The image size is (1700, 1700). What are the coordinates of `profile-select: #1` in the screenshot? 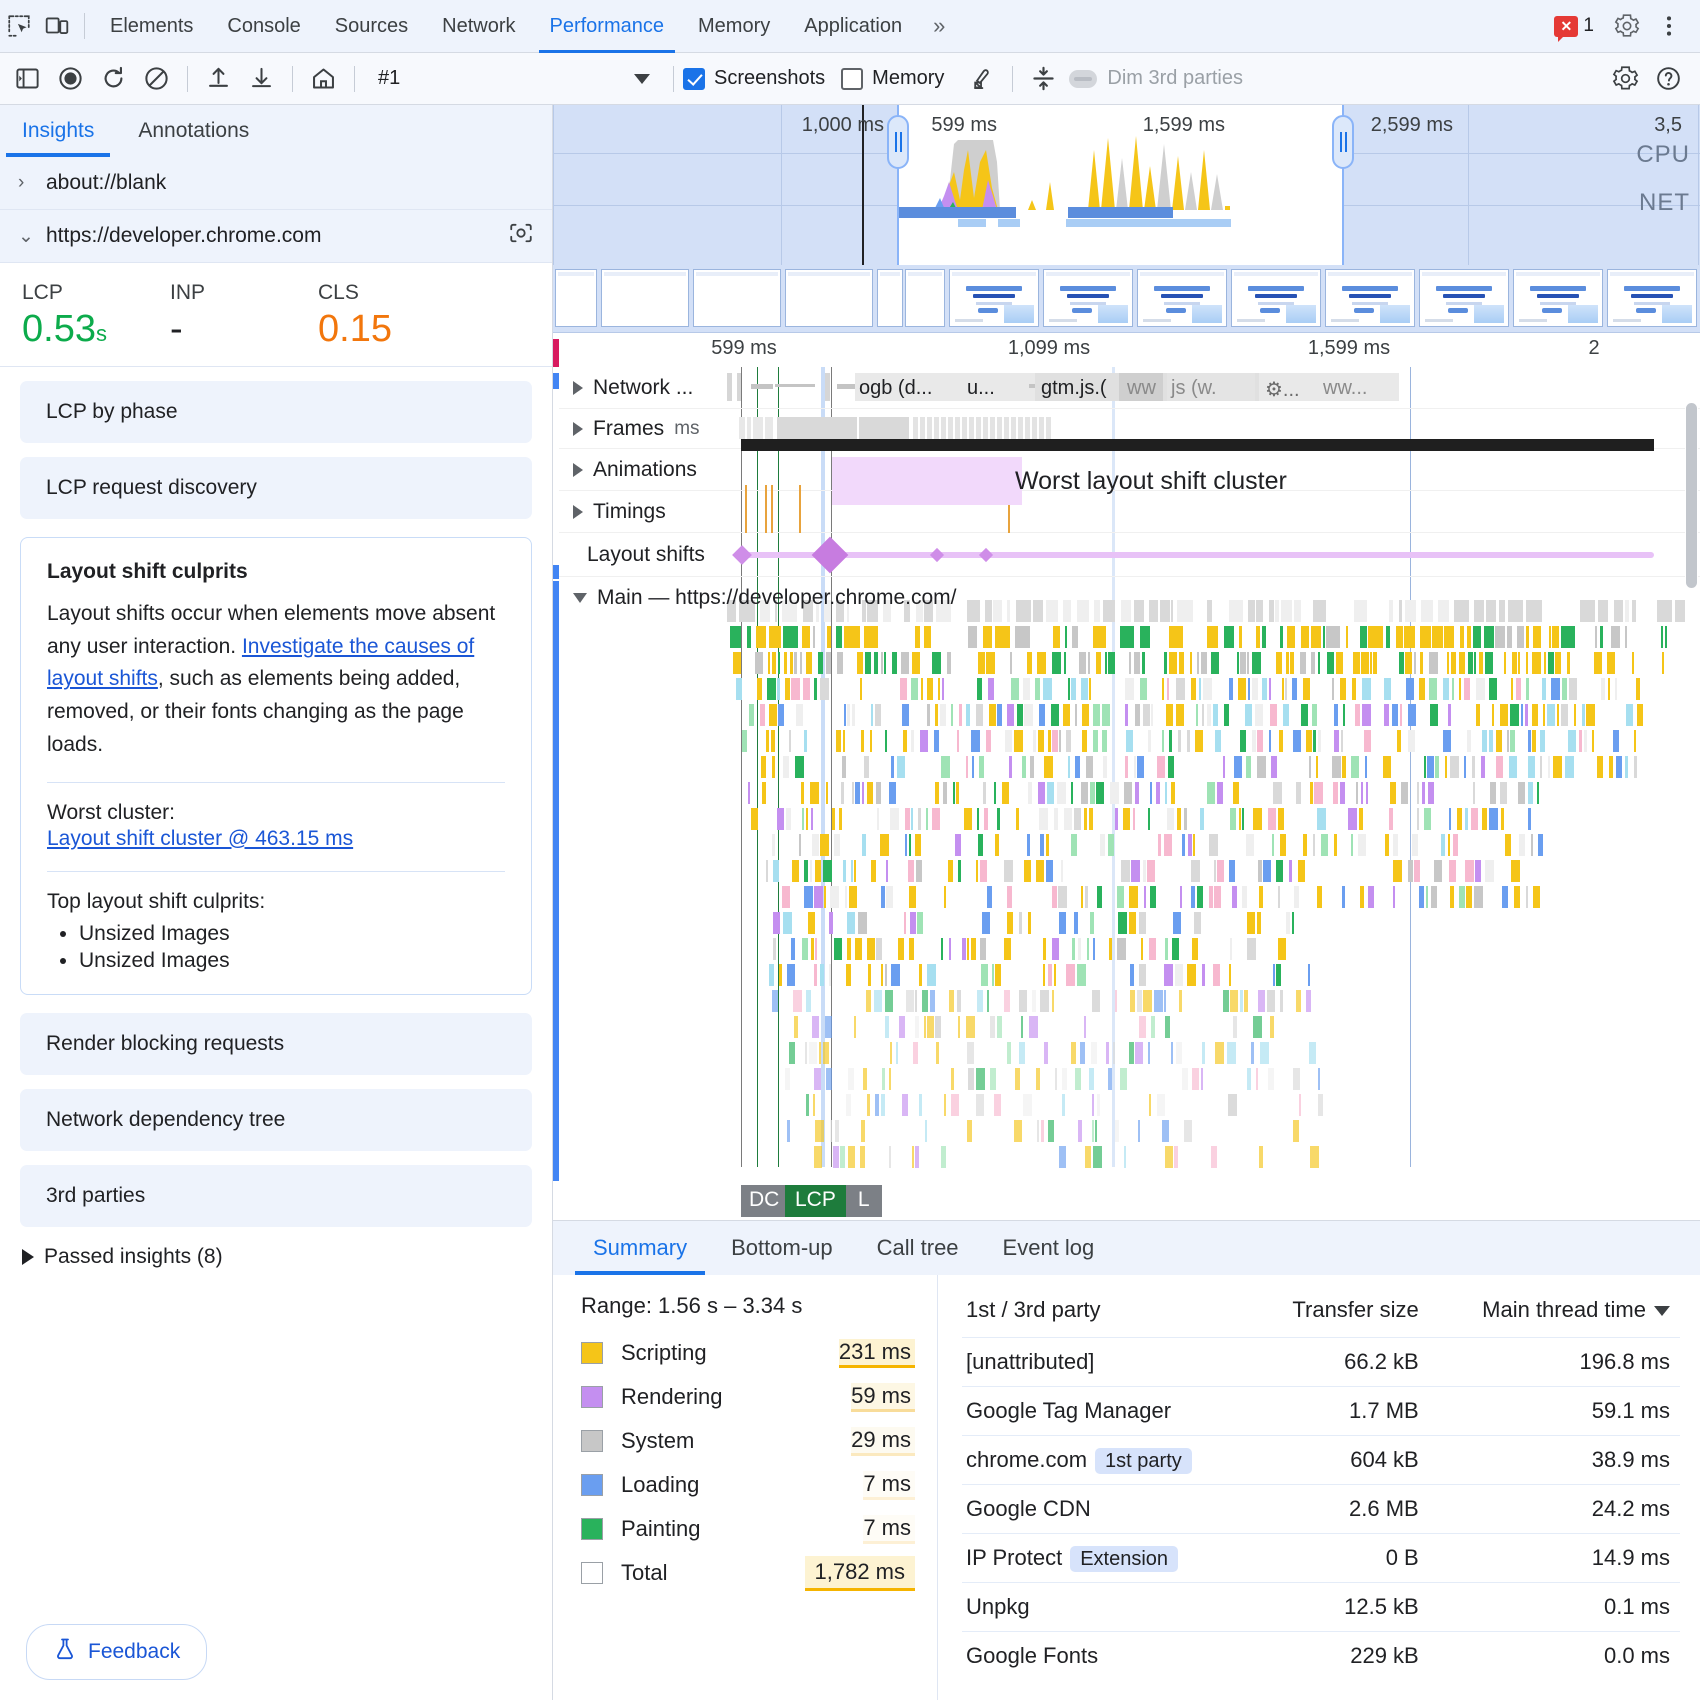 It's located at (514, 78).